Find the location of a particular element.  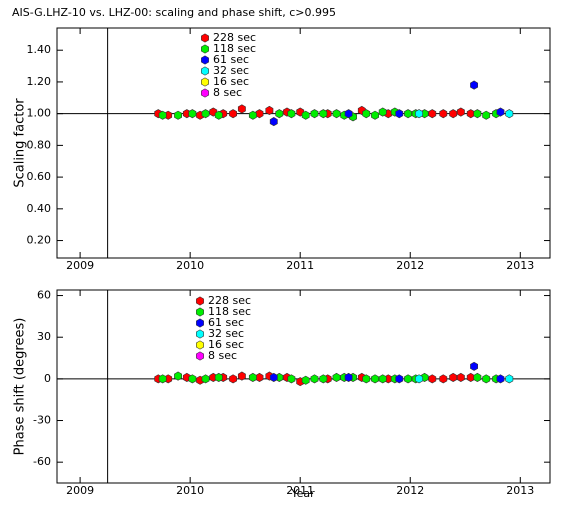

y-tick-label: 30 is located at coordinates (44, 336).